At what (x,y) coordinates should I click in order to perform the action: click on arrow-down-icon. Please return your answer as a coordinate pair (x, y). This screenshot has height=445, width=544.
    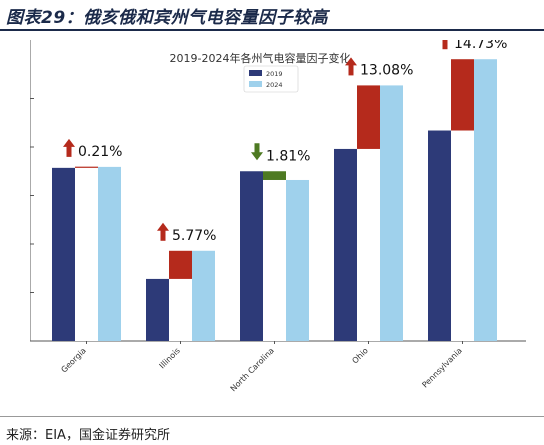
    Looking at the image, I should click on (257, 156).